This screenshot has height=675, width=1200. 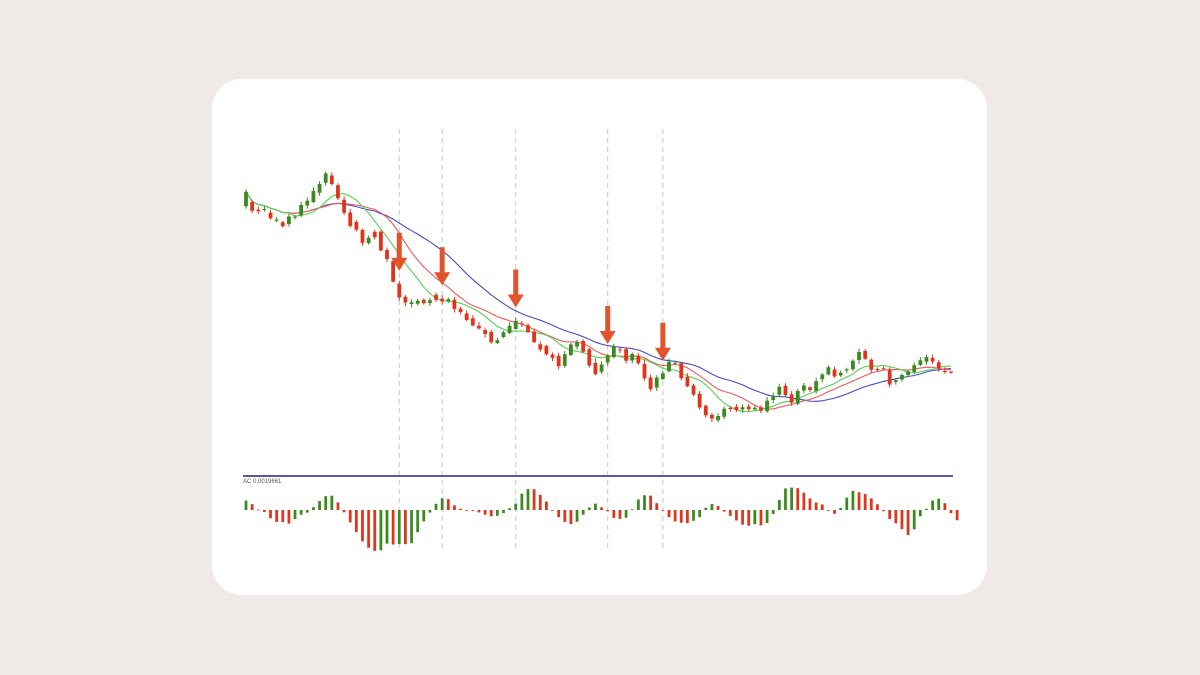 I want to click on signal-lines-group, so click(x=531, y=340).